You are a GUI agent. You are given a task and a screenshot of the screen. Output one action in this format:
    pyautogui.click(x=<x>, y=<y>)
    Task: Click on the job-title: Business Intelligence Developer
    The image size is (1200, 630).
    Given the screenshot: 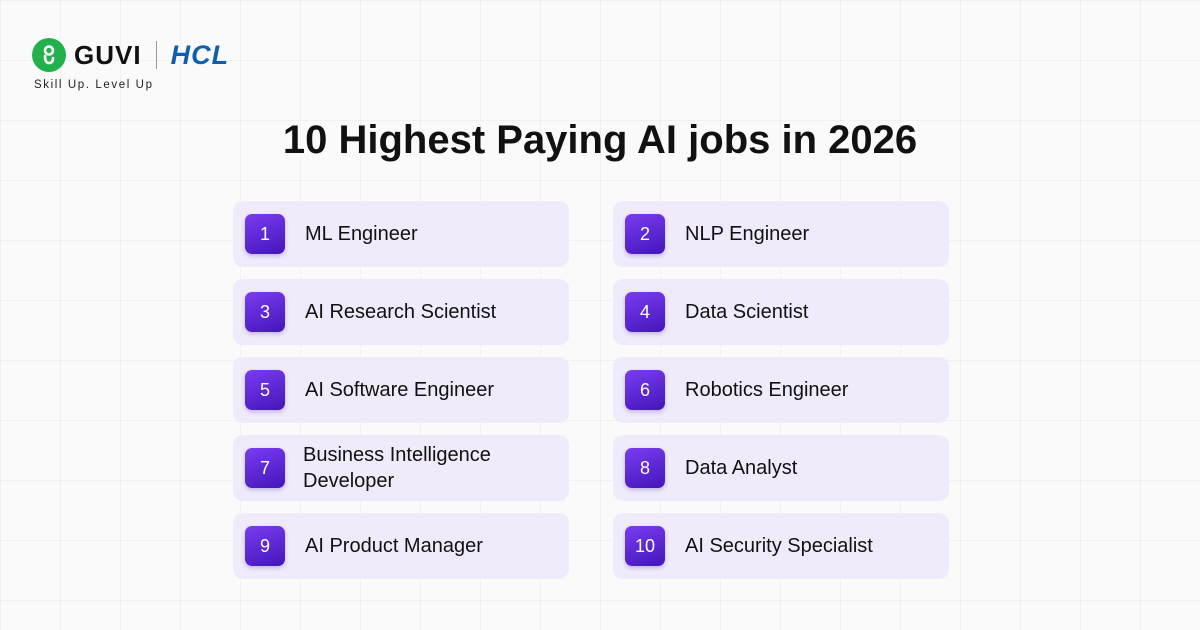 What is the action you would take?
    pyautogui.click(x=397, y=468)
    